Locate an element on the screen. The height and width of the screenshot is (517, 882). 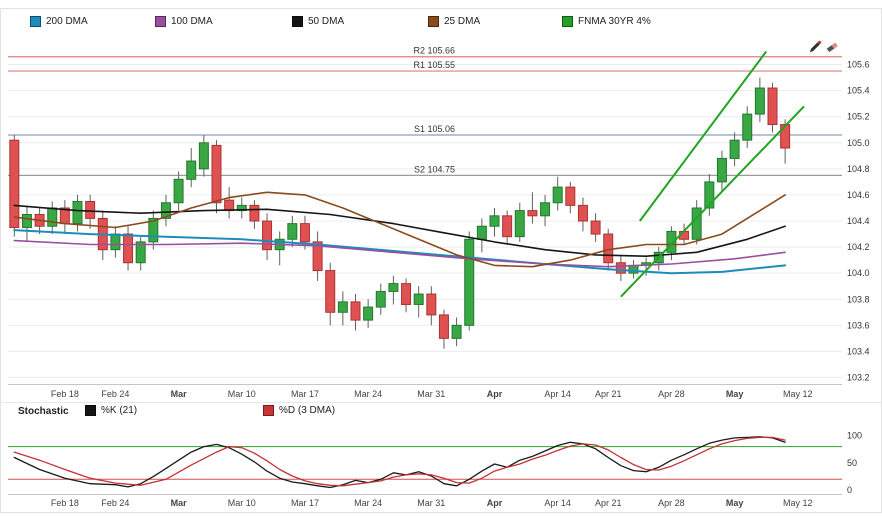
svg-text: R1 105.55 is located at coordinates (434, 65).